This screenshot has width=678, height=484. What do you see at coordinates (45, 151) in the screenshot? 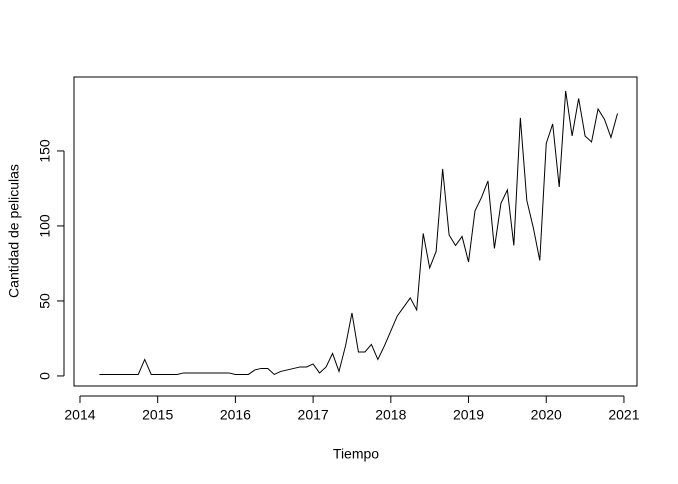
I see `y-tick-label: 150` at bounding box center [45, 151].